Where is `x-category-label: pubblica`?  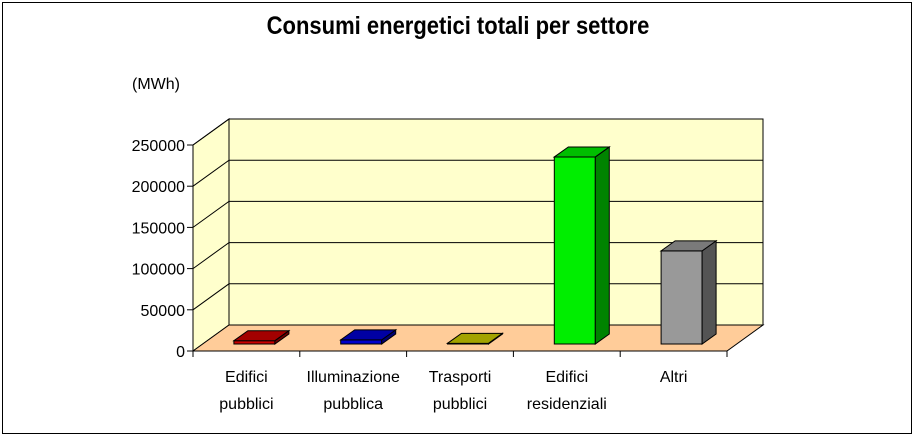 x-category-label: pubblica is located at coordinates (353, 404).